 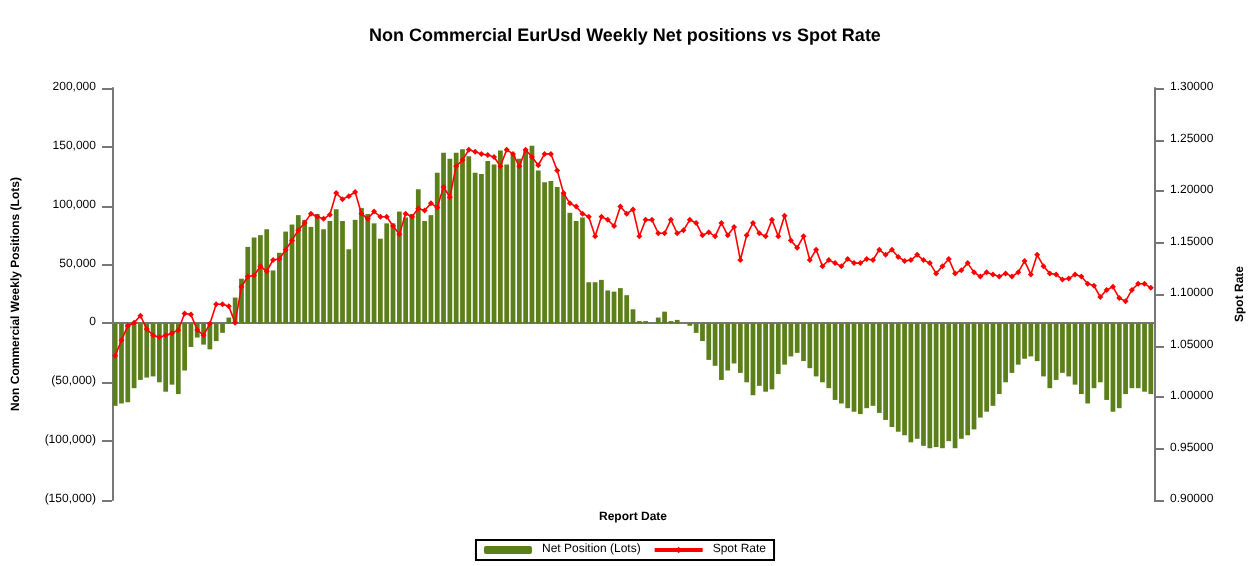 I want to click on chart-title: Non Commercial EurUsd Weekly Net positions vs Spot Rate, so click(x=625, y=35).